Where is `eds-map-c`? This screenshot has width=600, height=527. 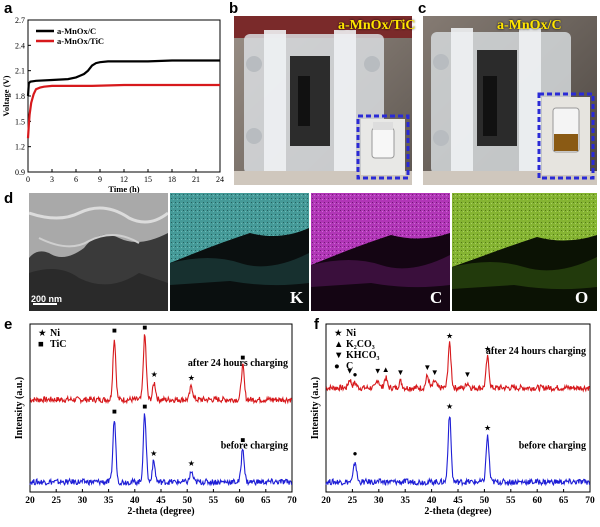
eds-map-c is located at coordinates (380, 252).